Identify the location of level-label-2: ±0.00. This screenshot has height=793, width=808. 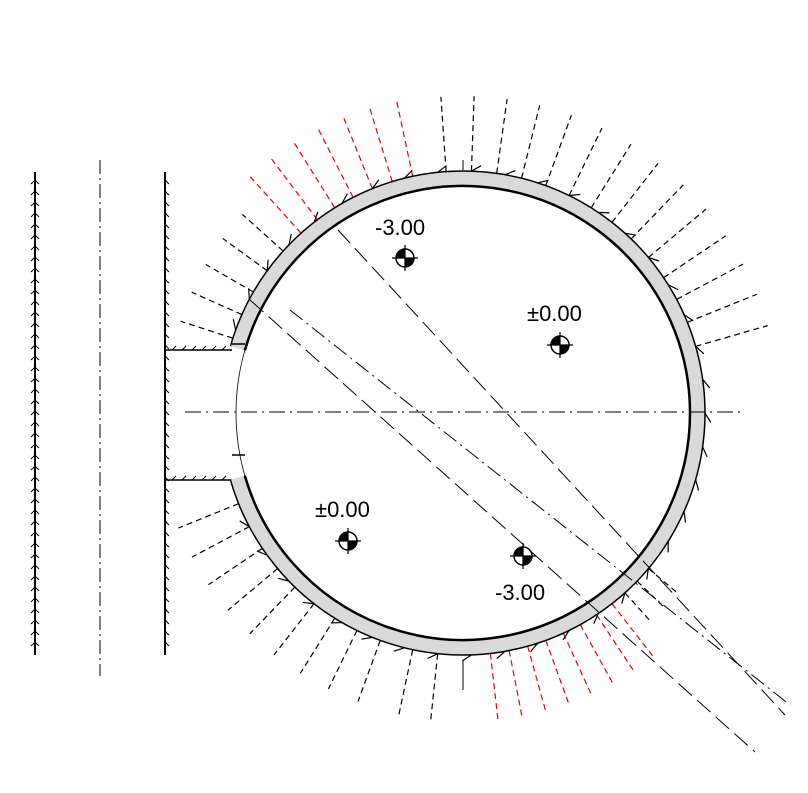
(554, 313).